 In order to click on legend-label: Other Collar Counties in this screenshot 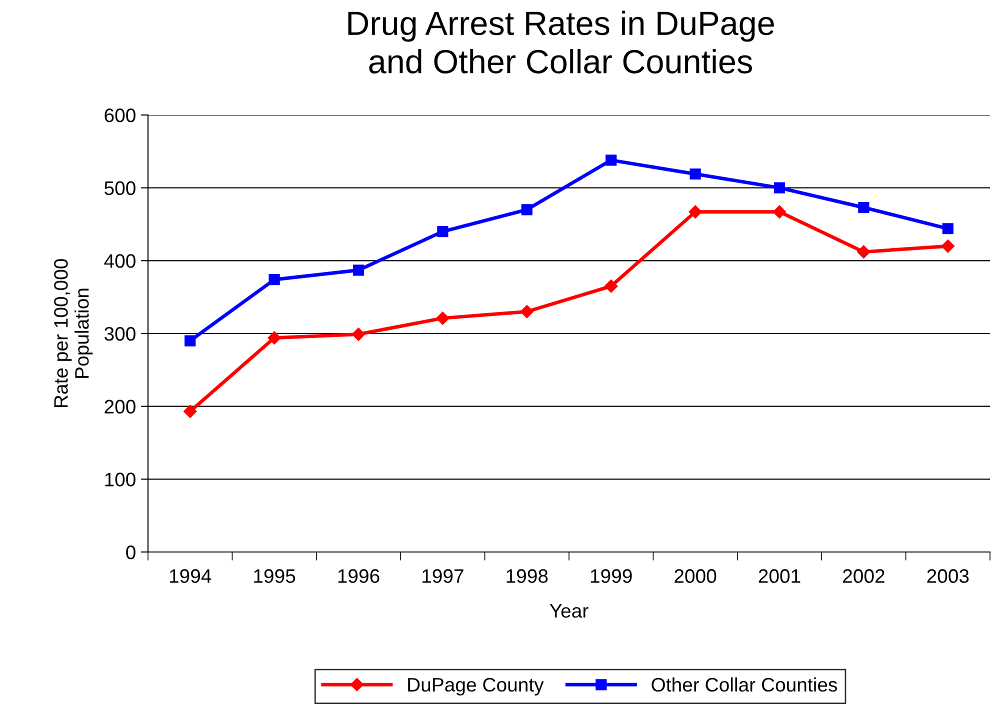, I will do `click(745, 684)`.